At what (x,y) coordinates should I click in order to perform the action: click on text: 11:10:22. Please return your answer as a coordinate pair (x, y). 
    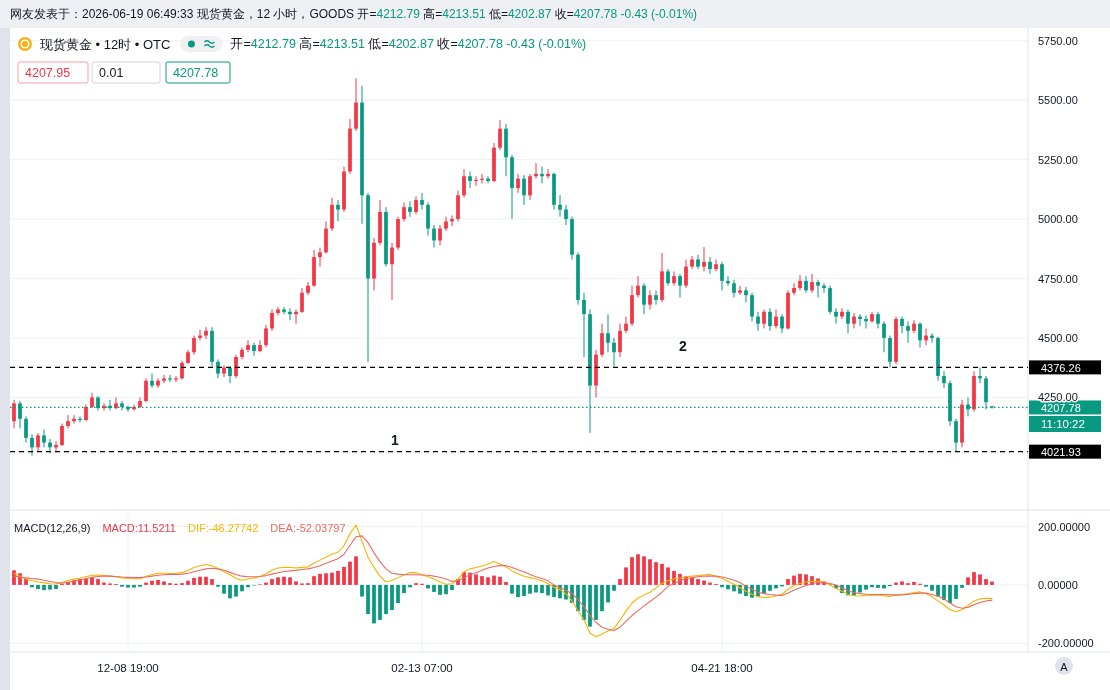
    Looking at the image, I should click on (1063, 424).